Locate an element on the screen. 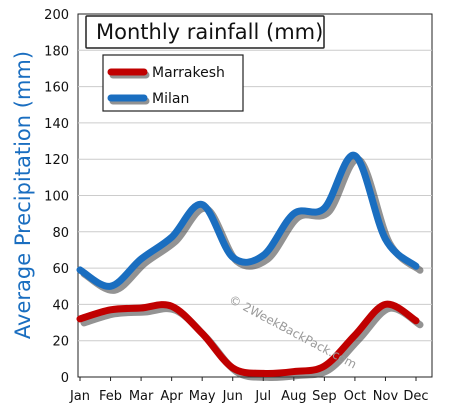 The image size is (451, 418). x-tick-label: May is located at coordinates (202, 396).